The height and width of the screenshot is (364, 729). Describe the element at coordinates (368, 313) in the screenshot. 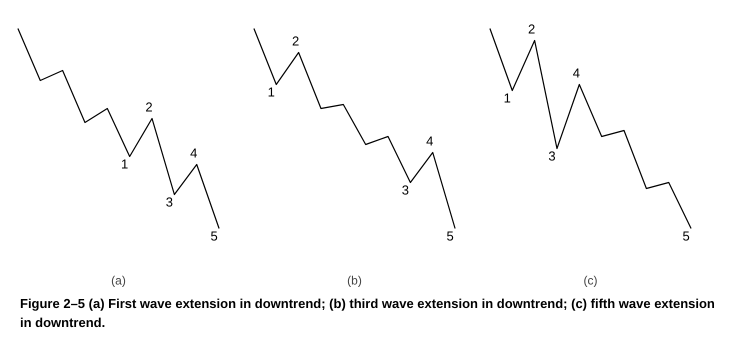

I see `caption: Figure 2–5 (a) First wave extension in downtrend; (b) third wave extension in downtrend; (c) fifth wave extension in downtrend.` at that location.